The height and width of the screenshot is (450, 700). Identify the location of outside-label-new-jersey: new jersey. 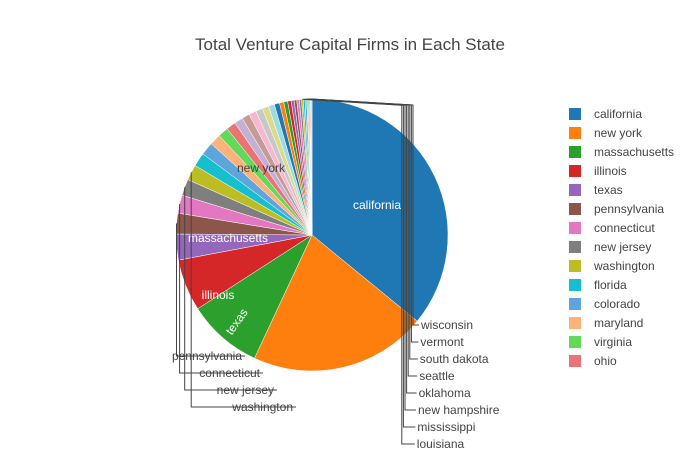
(245, 390).